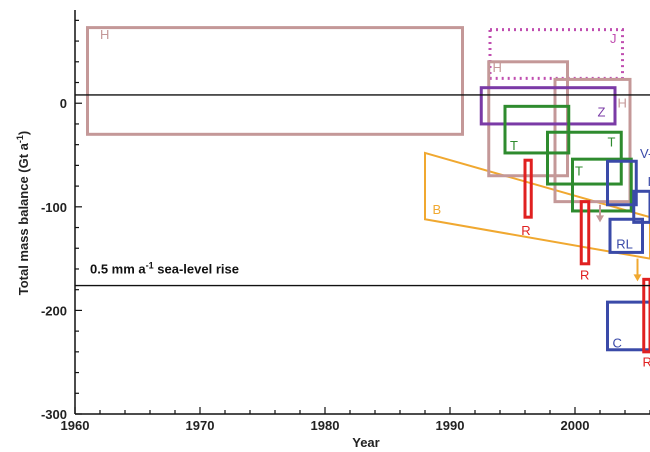 The width and height of the screenshot is (650, 452). What do you see at coordinates (575, 425) in the screenshot?
I see `x-tick-label: 2000` at bounding box center [575, 425].